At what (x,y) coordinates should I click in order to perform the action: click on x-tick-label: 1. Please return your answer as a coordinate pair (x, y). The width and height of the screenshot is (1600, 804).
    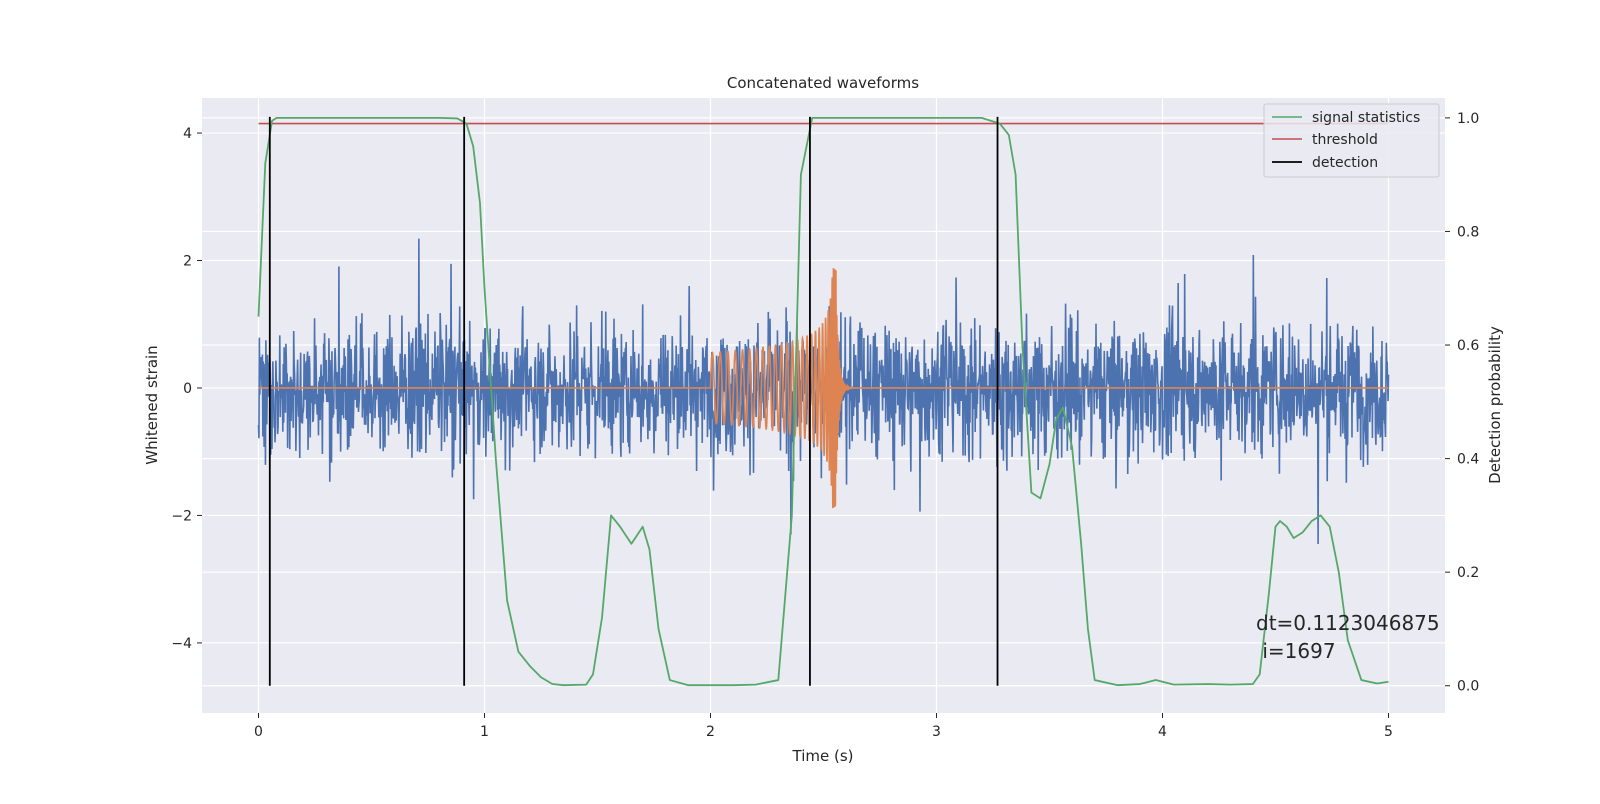
    Looking at the image, I should click on (484, 732).